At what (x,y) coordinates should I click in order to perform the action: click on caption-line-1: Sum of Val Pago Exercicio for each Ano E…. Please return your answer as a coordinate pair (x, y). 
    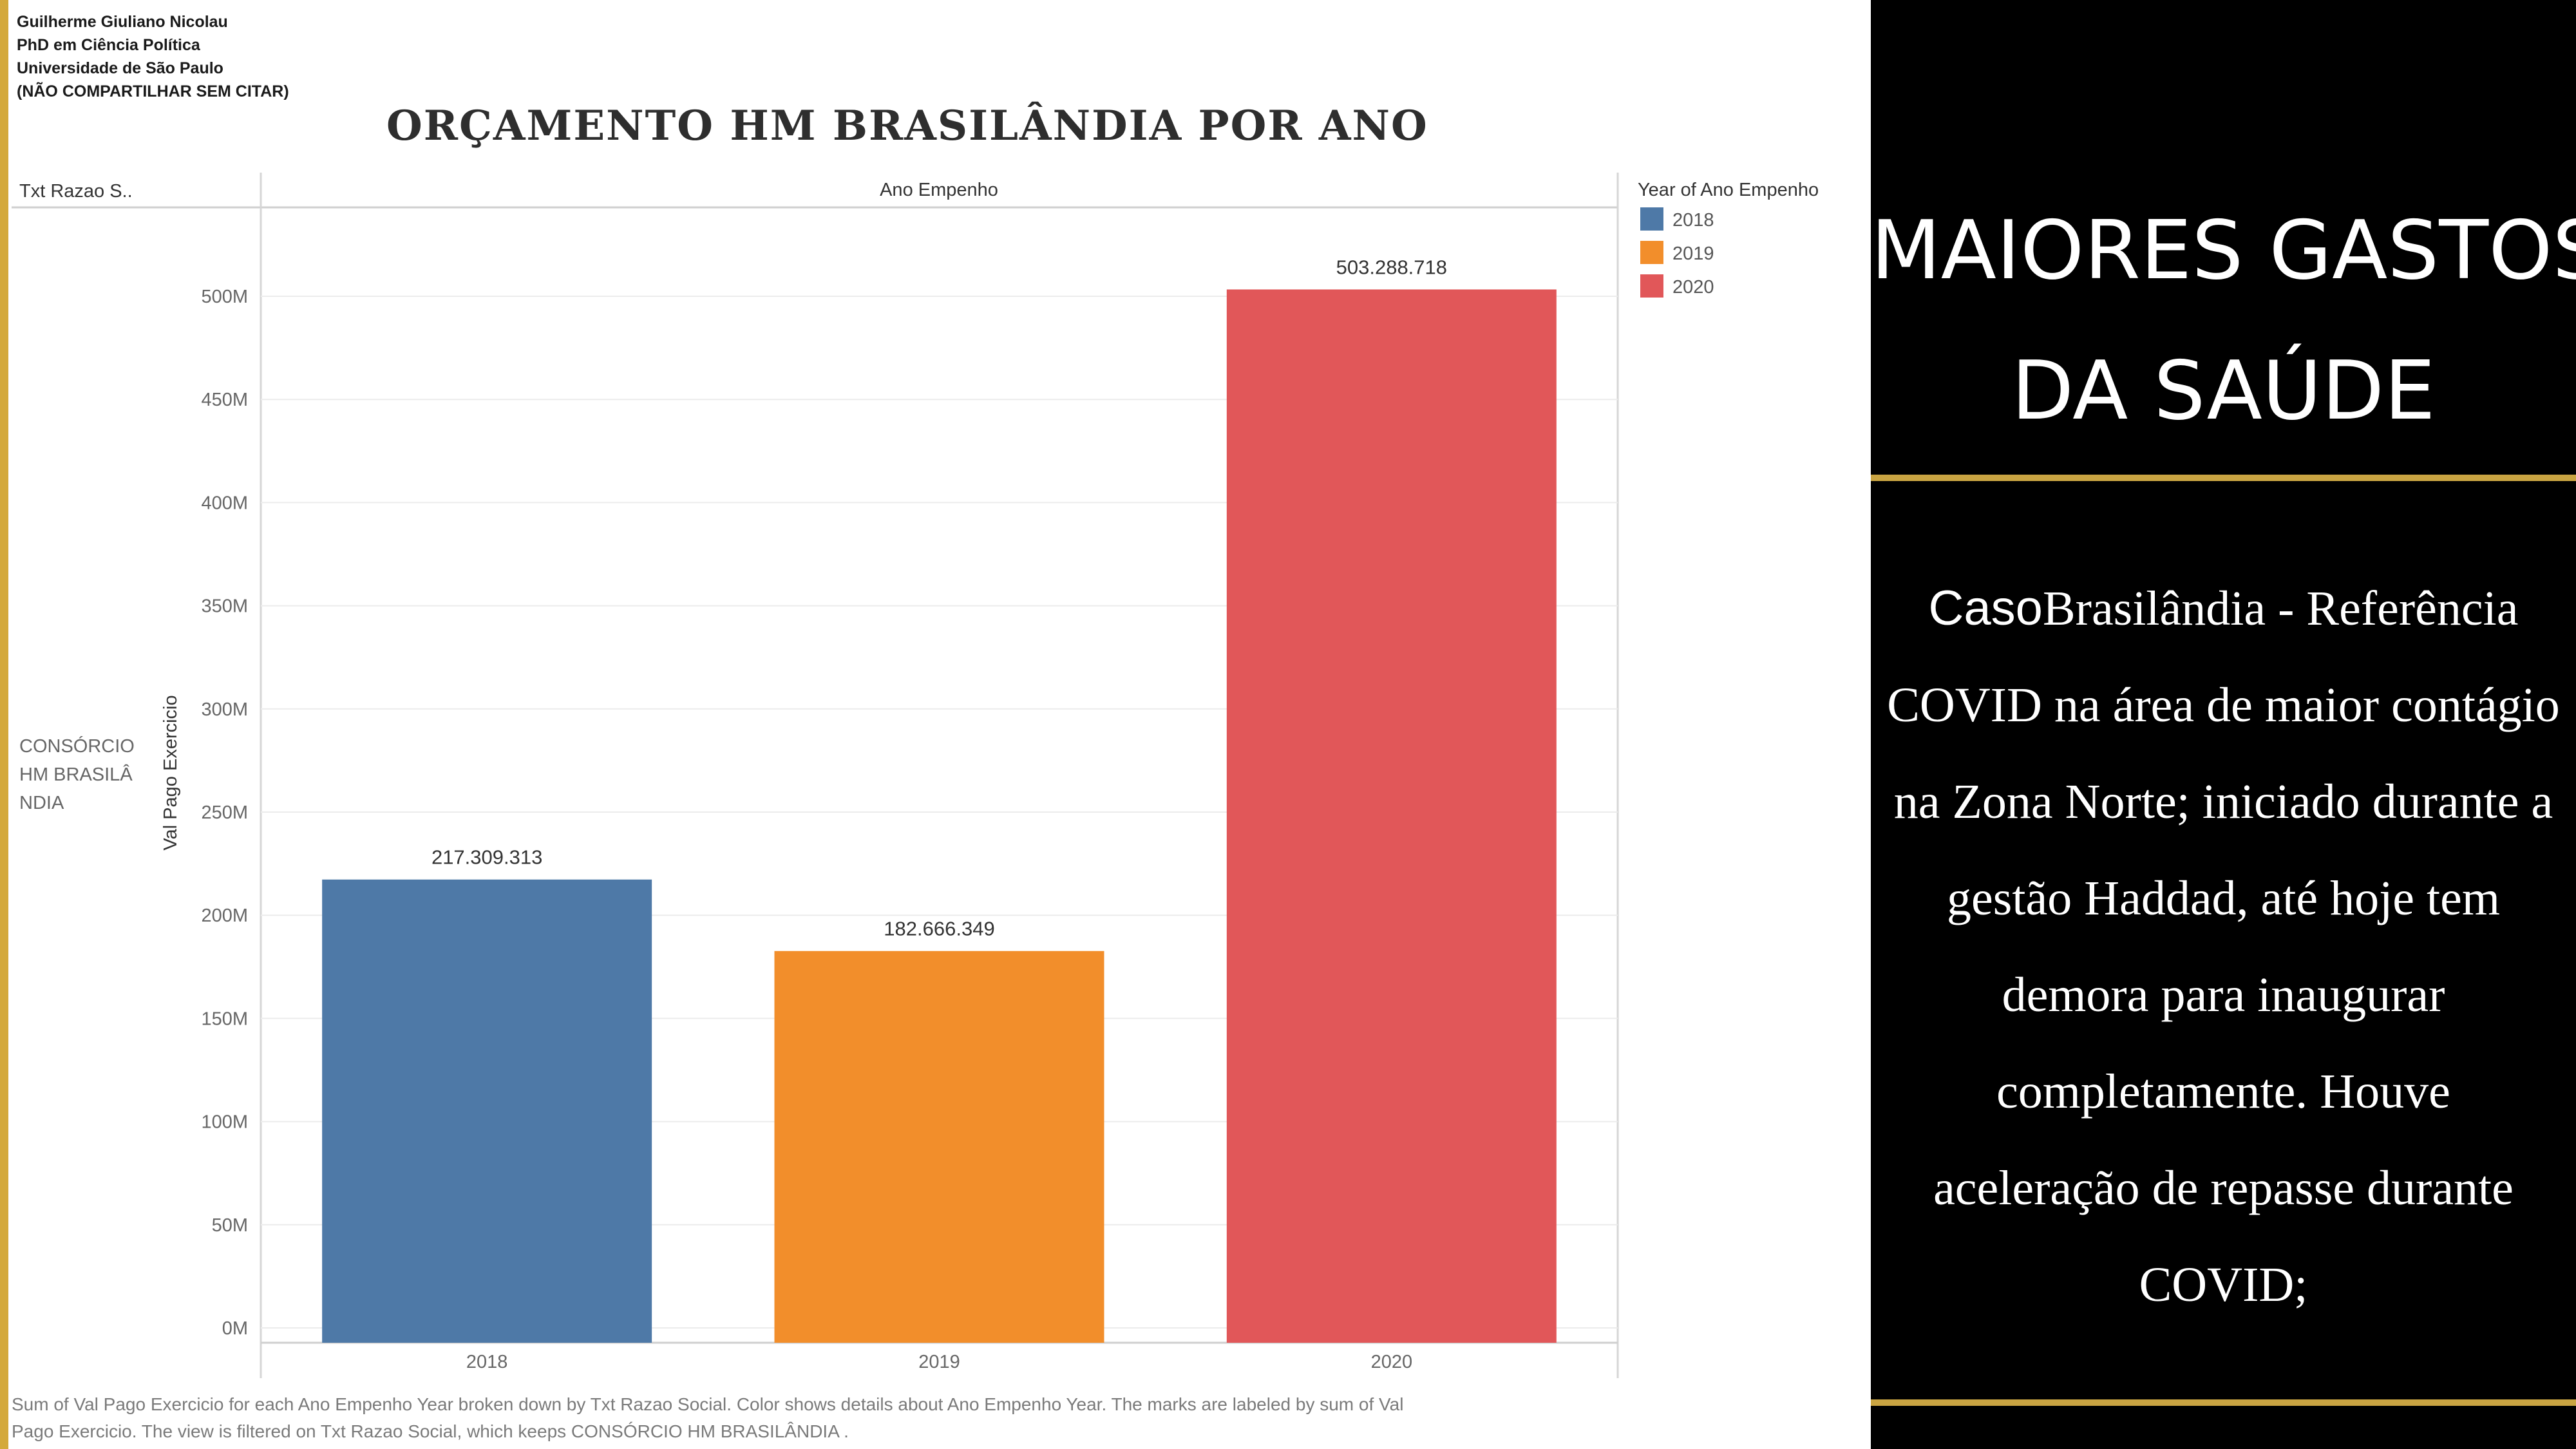
    Looking at the image, I should click on (708, 1404).